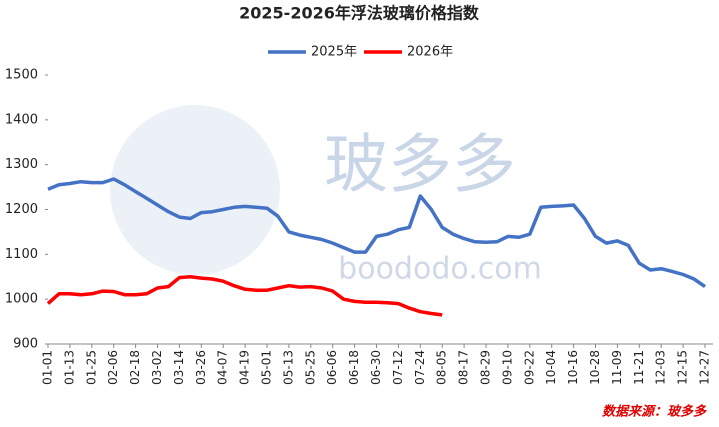  What do you see at coordinates (25, 344) in the screenshot?
I see `y-tick-label: 900` at bounding box center [25, 344].